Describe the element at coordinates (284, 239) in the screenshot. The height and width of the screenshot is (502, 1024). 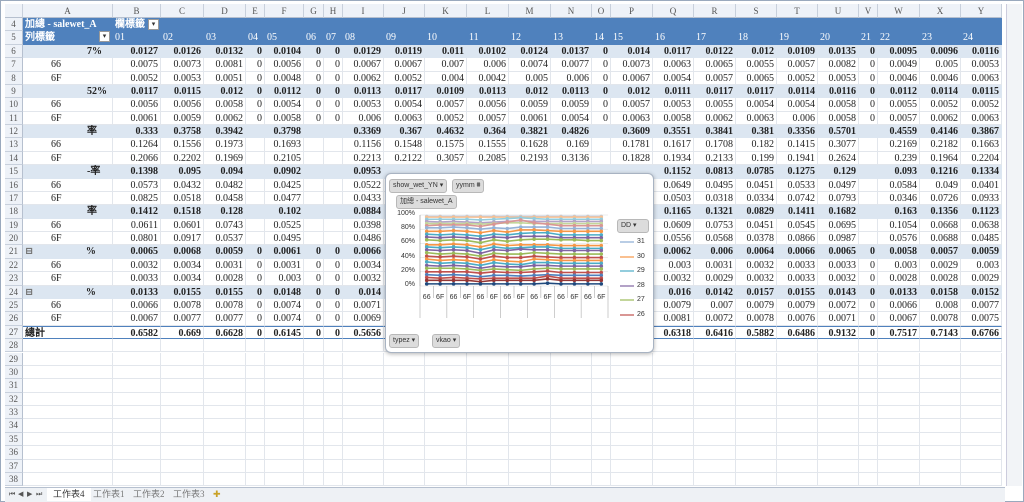
I see `table-cell: 0.0495` at that location.